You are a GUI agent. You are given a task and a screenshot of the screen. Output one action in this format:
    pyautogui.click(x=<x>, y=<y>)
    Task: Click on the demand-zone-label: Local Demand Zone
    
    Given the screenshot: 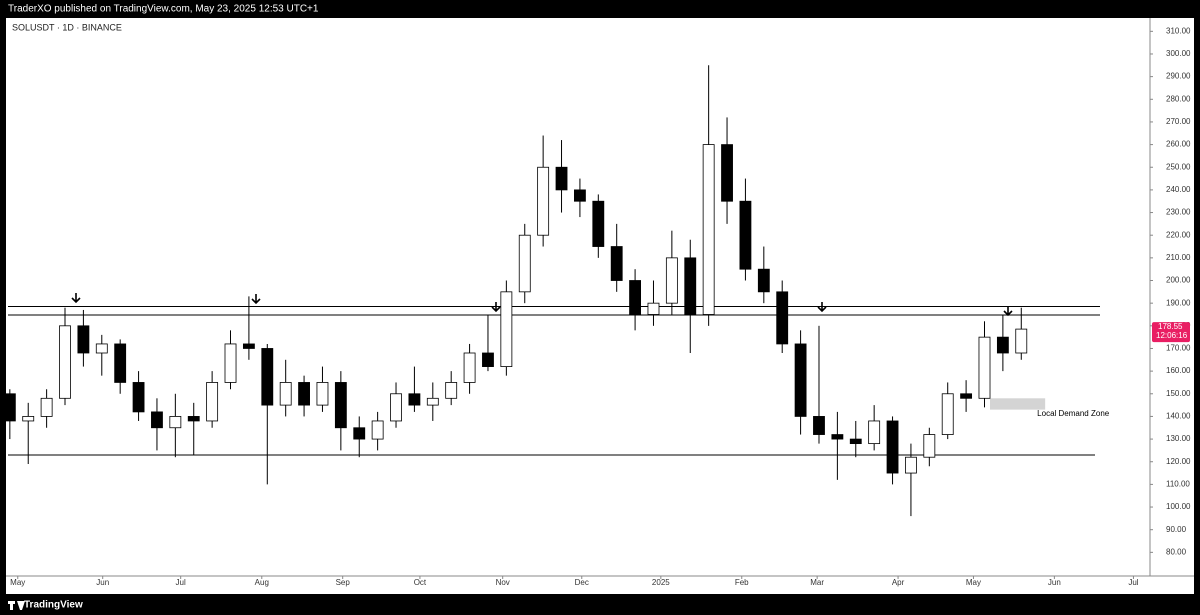 What is the action you would take?
    pyautogui.click(x=1073, y=413)
    